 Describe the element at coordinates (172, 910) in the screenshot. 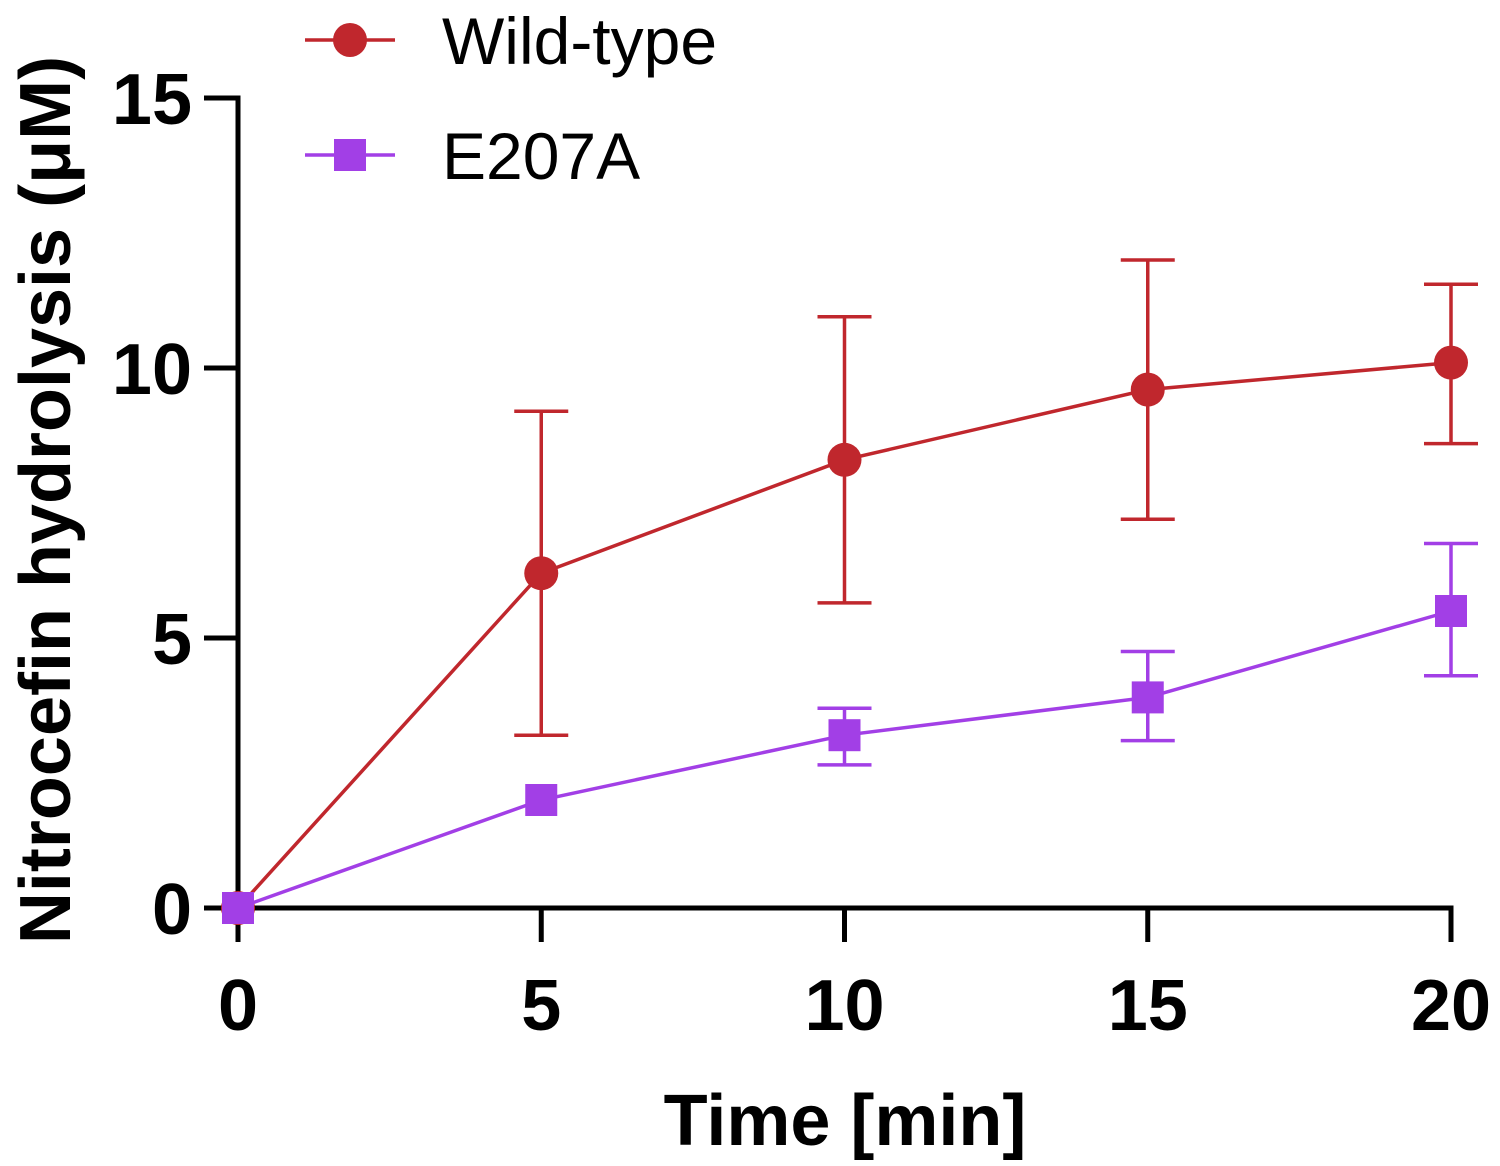

I see `y-tick-label: 0` at that location.